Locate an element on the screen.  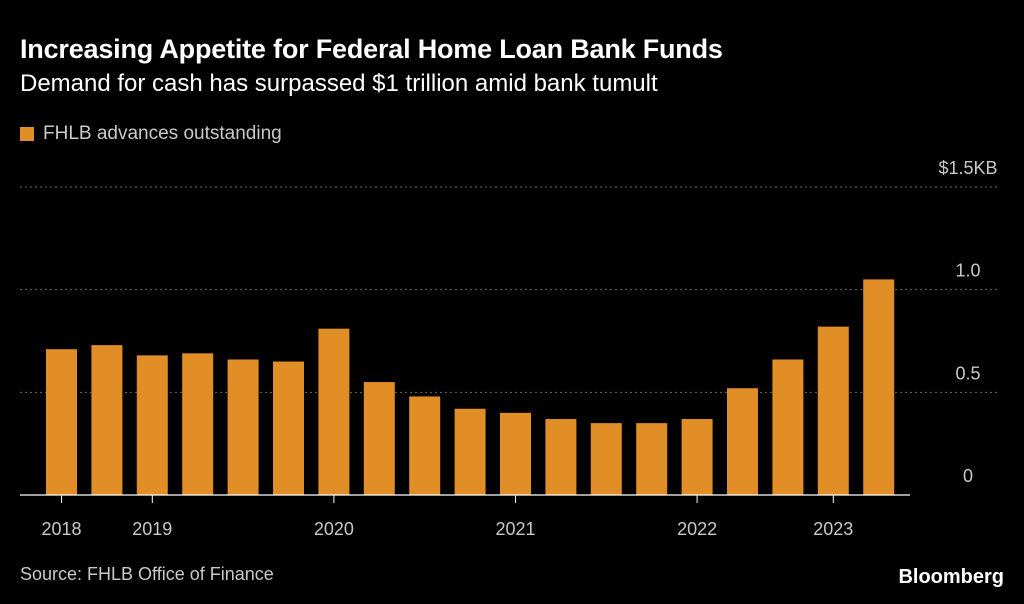
y-tick-label: 0.5 is located at coordinates (967, 373).